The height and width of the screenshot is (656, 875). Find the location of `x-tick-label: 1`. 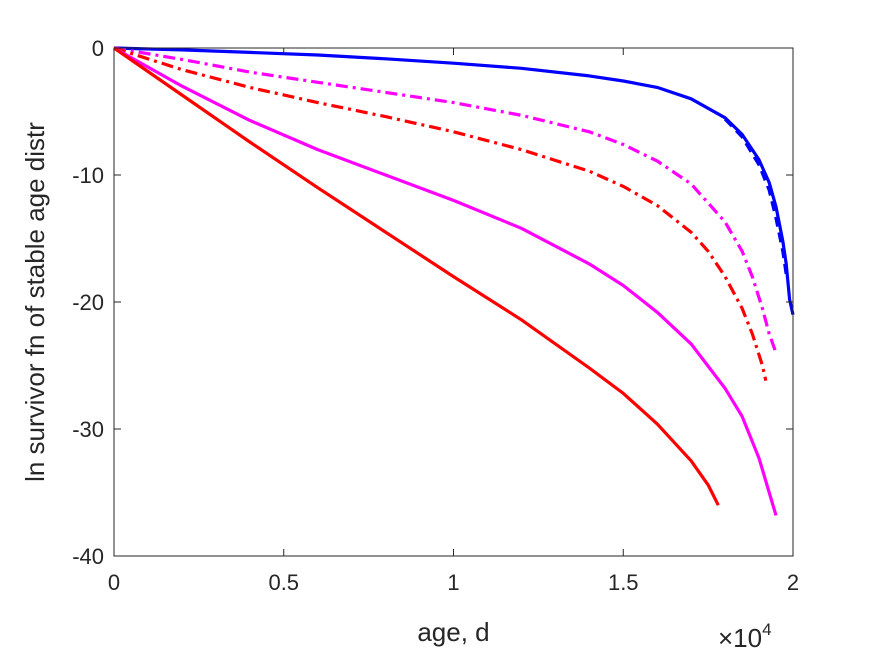

x-tick-label: 1 is located at coordinates (453, 582).